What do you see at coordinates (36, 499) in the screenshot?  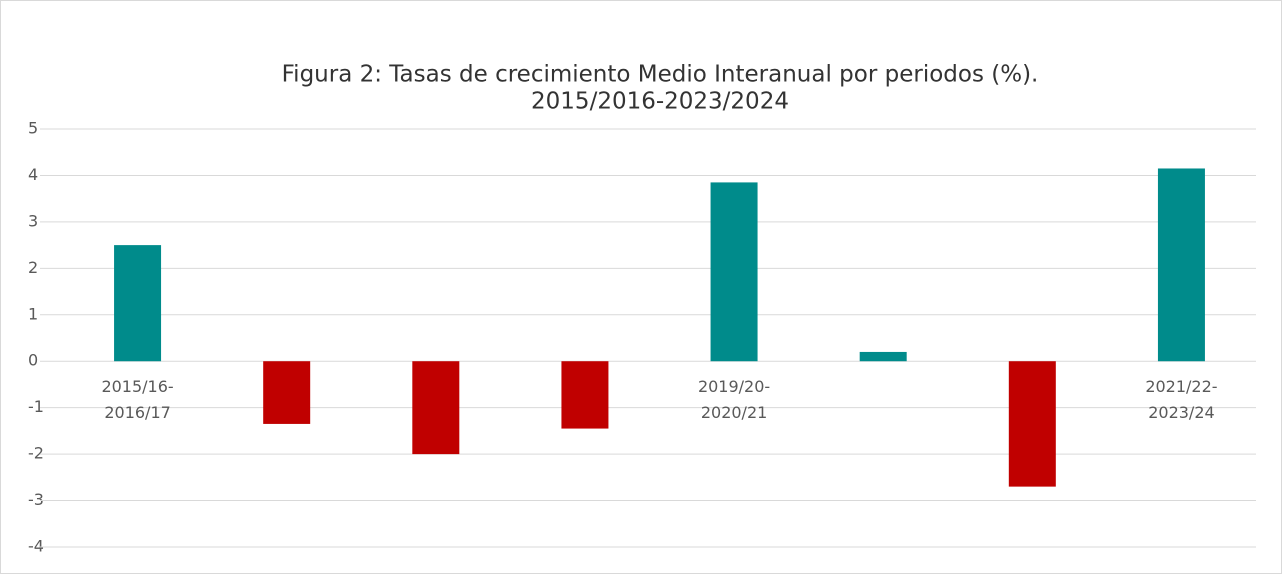 I see `y-tick-label: -3` at bounding box center [36, 499].